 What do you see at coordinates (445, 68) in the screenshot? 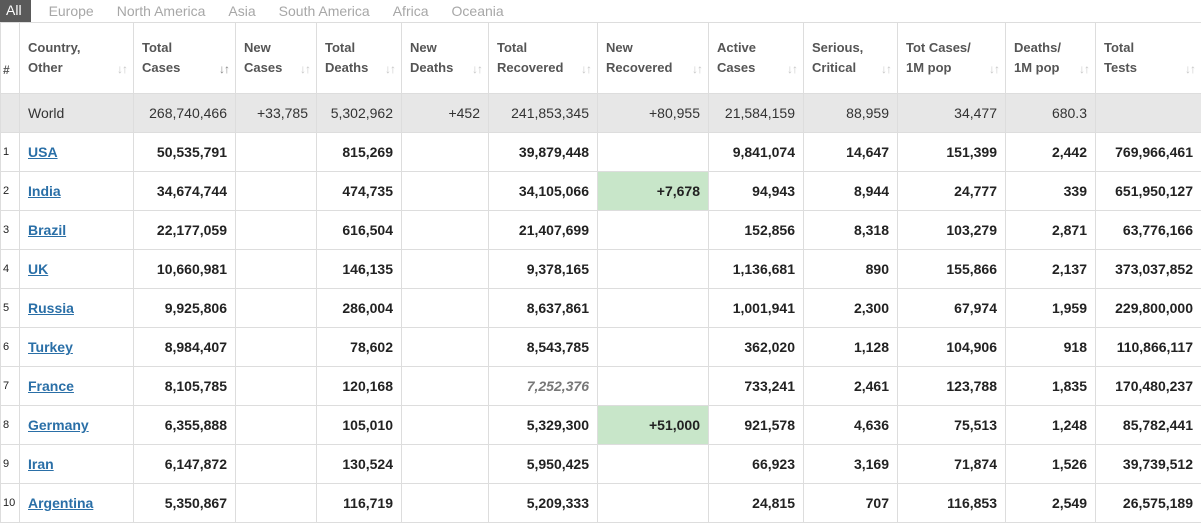
I see `column-label: Deaths` at bounding box center [445, 68].